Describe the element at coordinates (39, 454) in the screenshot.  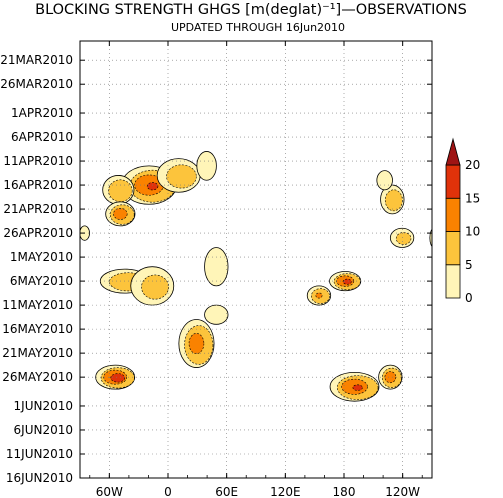
I see `y-tick-label: 11JUN2010` at that location.